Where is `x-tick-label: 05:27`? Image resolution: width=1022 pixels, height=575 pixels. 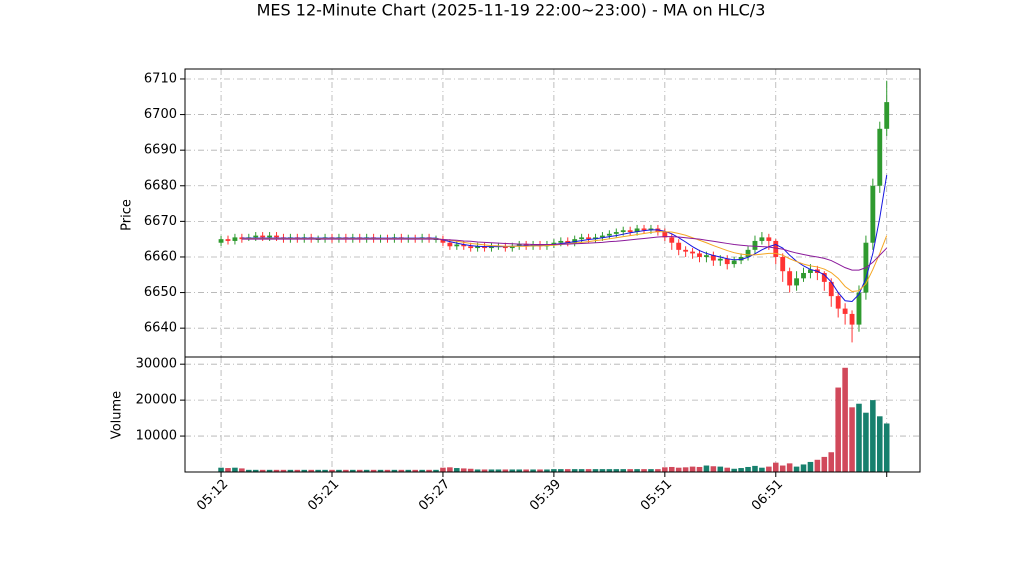
x-tick-label: 05:27 is located at coordinates (434, 495).